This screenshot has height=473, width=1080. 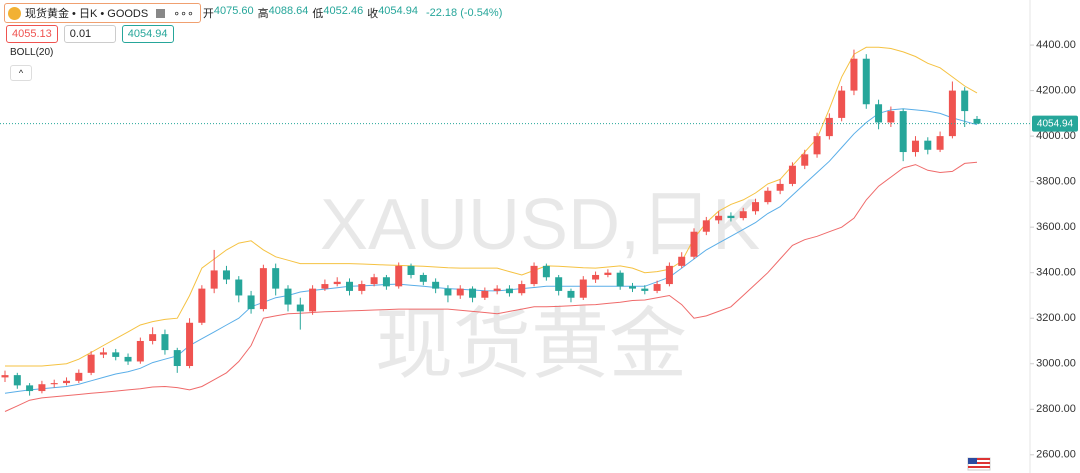 What do you see at coordinates (1056, 182) in the screenshot?
I see `y-tick-label: 3800.00` at bounding box center [1056, 182].